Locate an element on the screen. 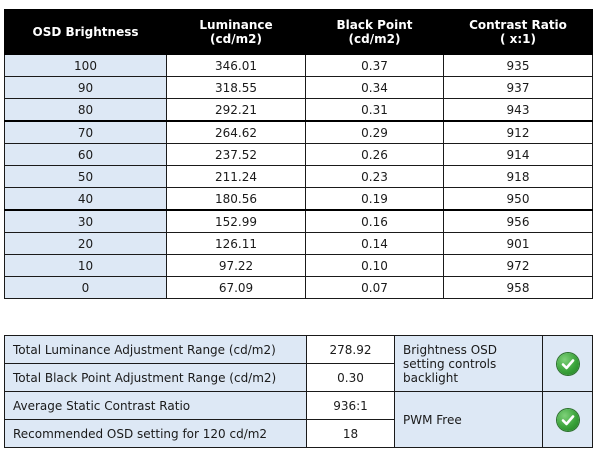  osd-cell: 90 is located at coordinates (85, 87).